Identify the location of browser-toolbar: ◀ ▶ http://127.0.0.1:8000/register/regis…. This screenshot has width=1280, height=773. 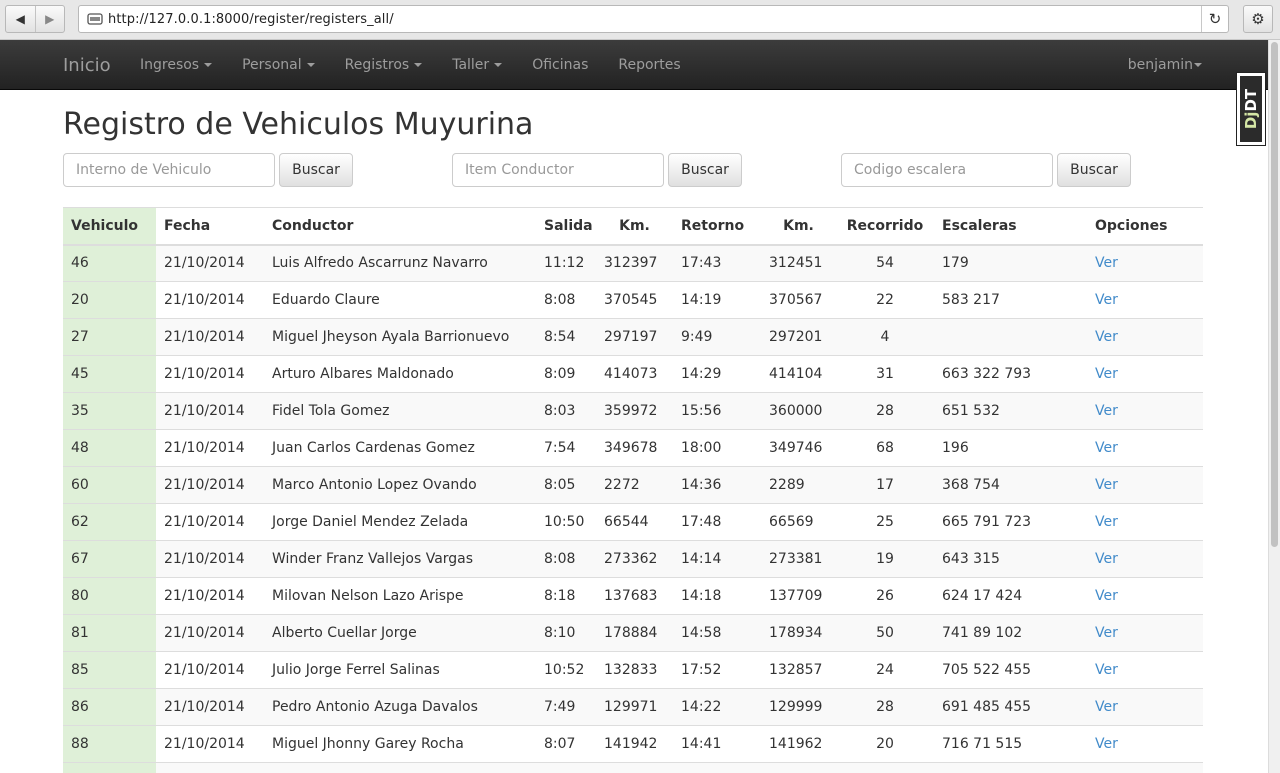
(640, 20).